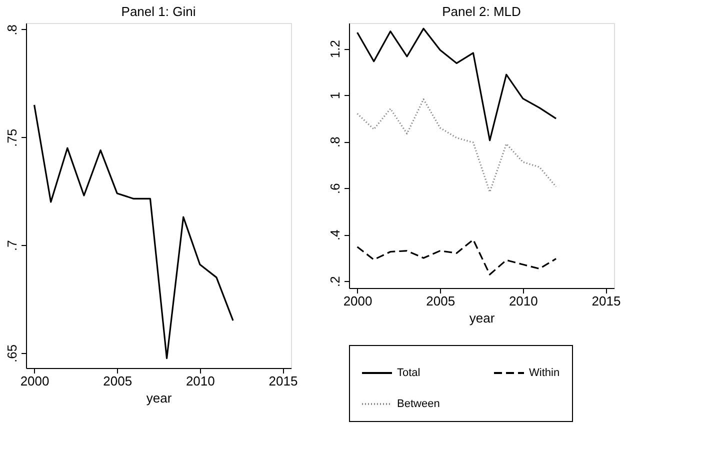 Image resolution: width=713 pixels, height=459 pixels. Describe the element at coordinates (335, 49) in the screenshot. I see `y-tick-label: 1.2` at that location.